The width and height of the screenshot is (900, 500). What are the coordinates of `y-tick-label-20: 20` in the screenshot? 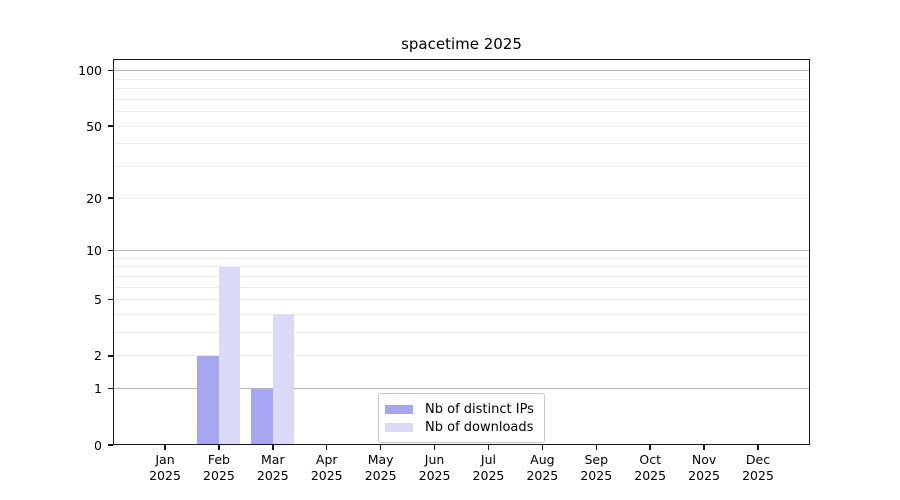 It's located at (94, 198).